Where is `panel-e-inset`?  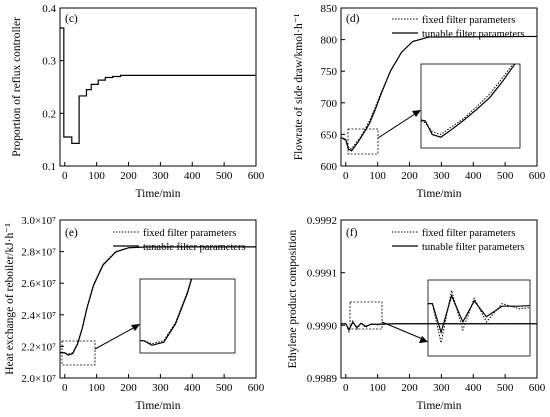 panel-e-inset is located at coordinates (187, 316).